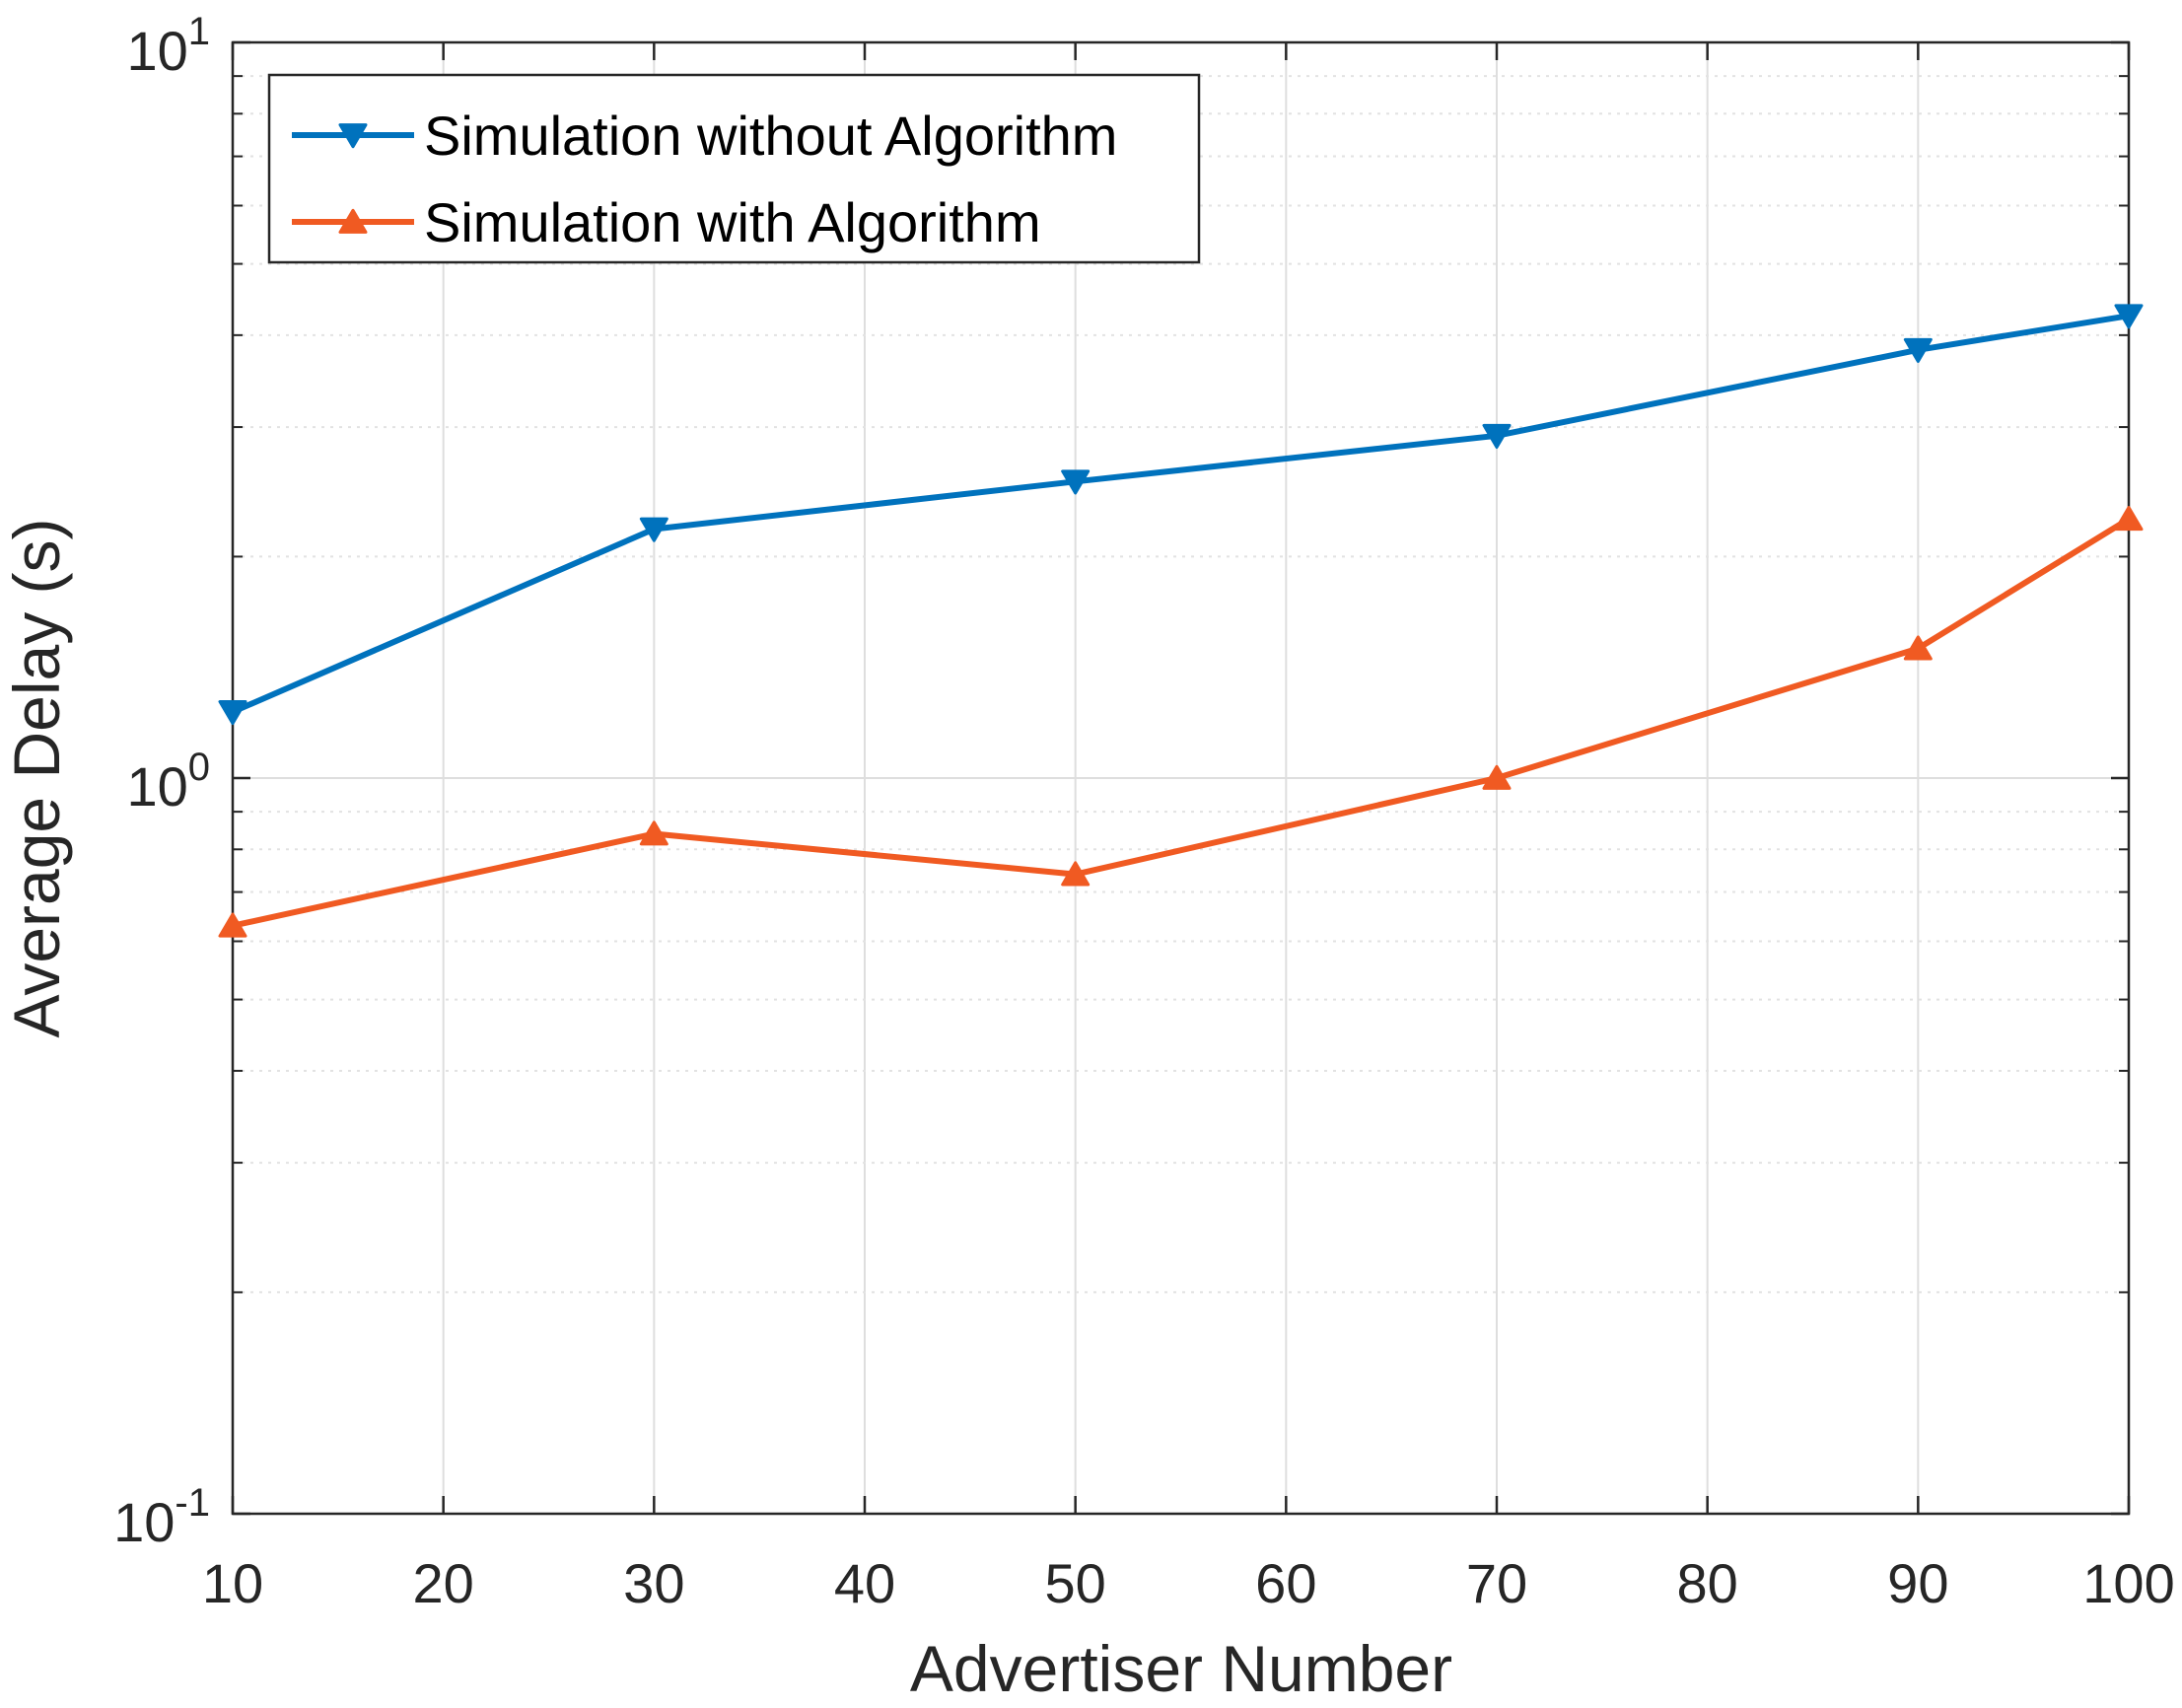  What do you see at coordinates (1497, 1583) in the screenshot?
I see `x-tick-label: 70` at bounding box center [1497, 1583].